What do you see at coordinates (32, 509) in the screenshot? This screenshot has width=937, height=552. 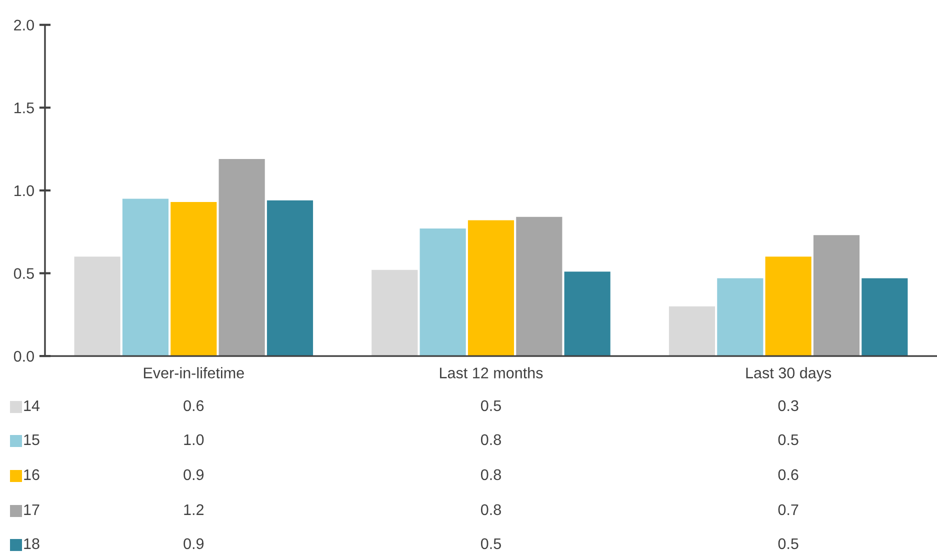 I see `legend-label: 17` at bounding box center [32, 509].